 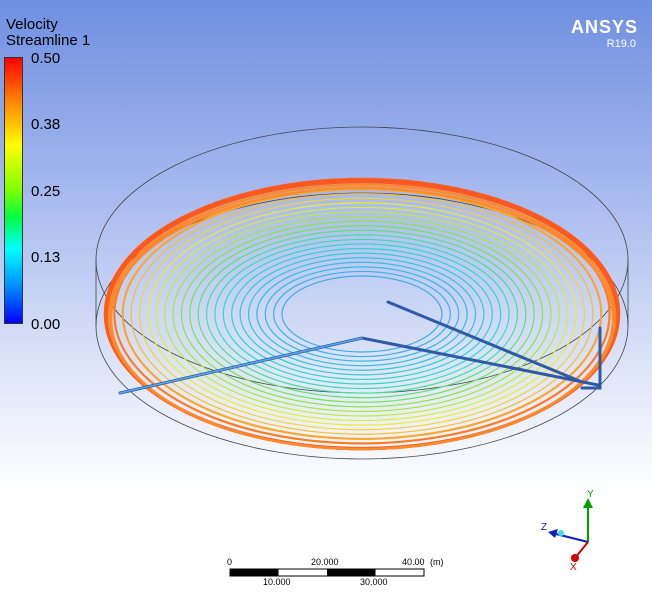 I want to click on streamline-ring, so click(x=362, y=314).